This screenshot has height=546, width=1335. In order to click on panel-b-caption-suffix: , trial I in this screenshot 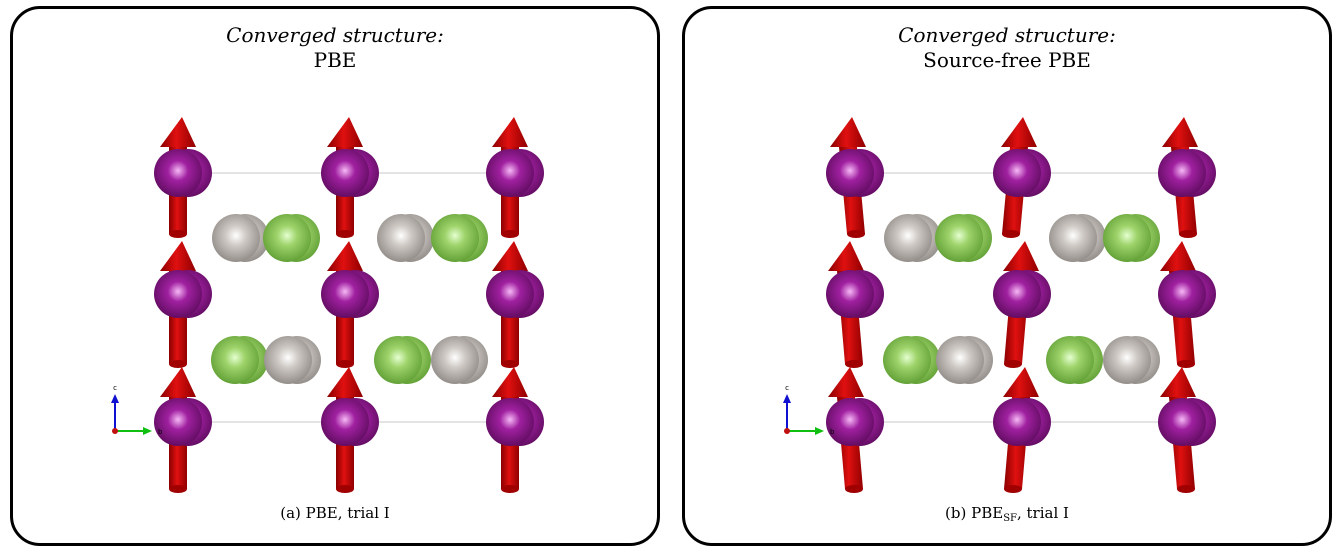, I will do `click(1042, 513)`.